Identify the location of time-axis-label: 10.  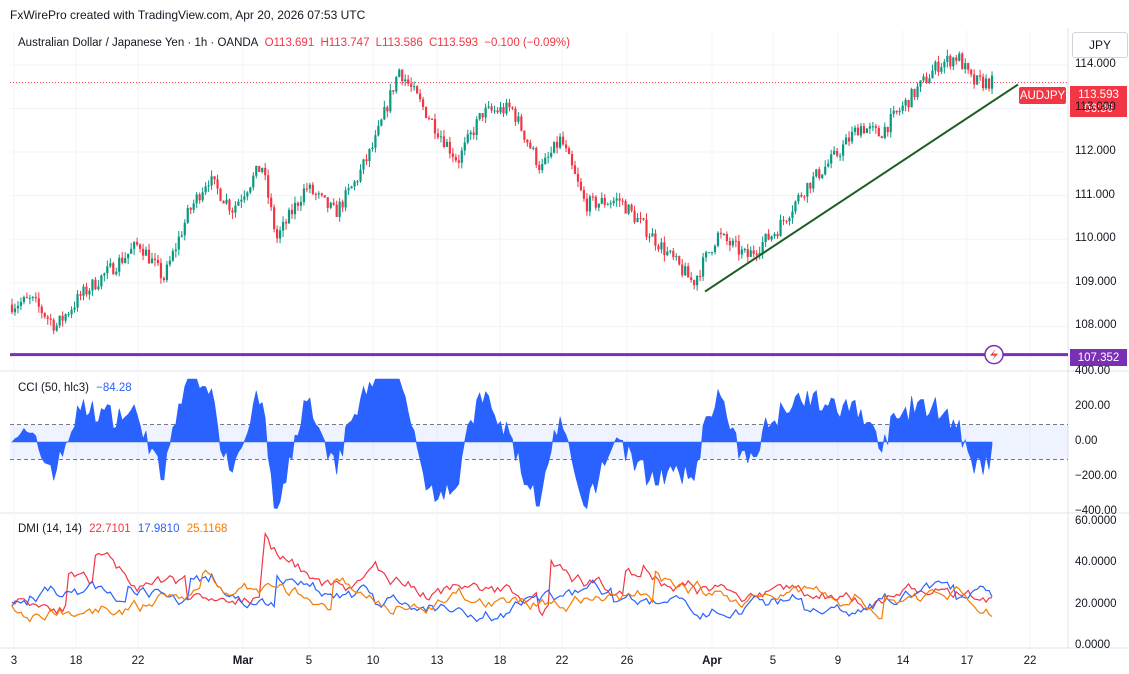
(373, 661).